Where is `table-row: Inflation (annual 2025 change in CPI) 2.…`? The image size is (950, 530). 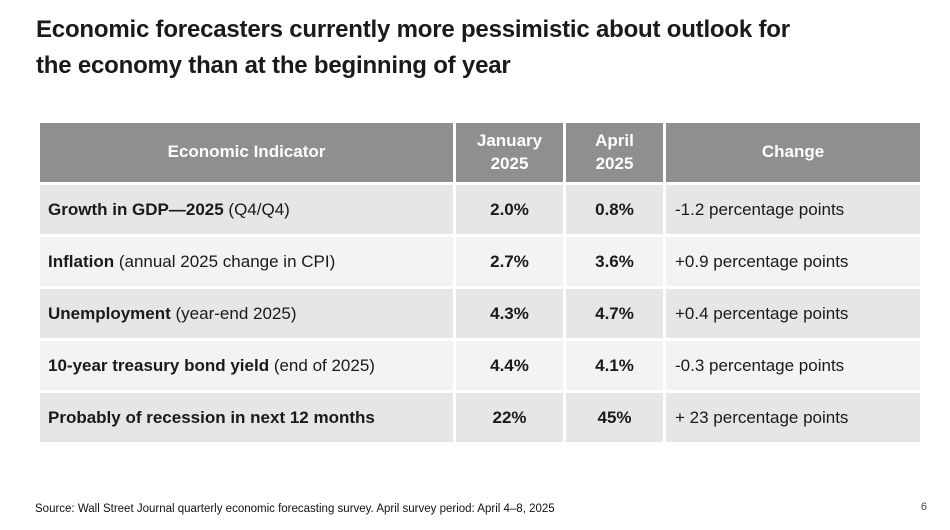 table-row: Inflation (annual 2025 change in CPI) 2.… is located at coordinates (480, 261).